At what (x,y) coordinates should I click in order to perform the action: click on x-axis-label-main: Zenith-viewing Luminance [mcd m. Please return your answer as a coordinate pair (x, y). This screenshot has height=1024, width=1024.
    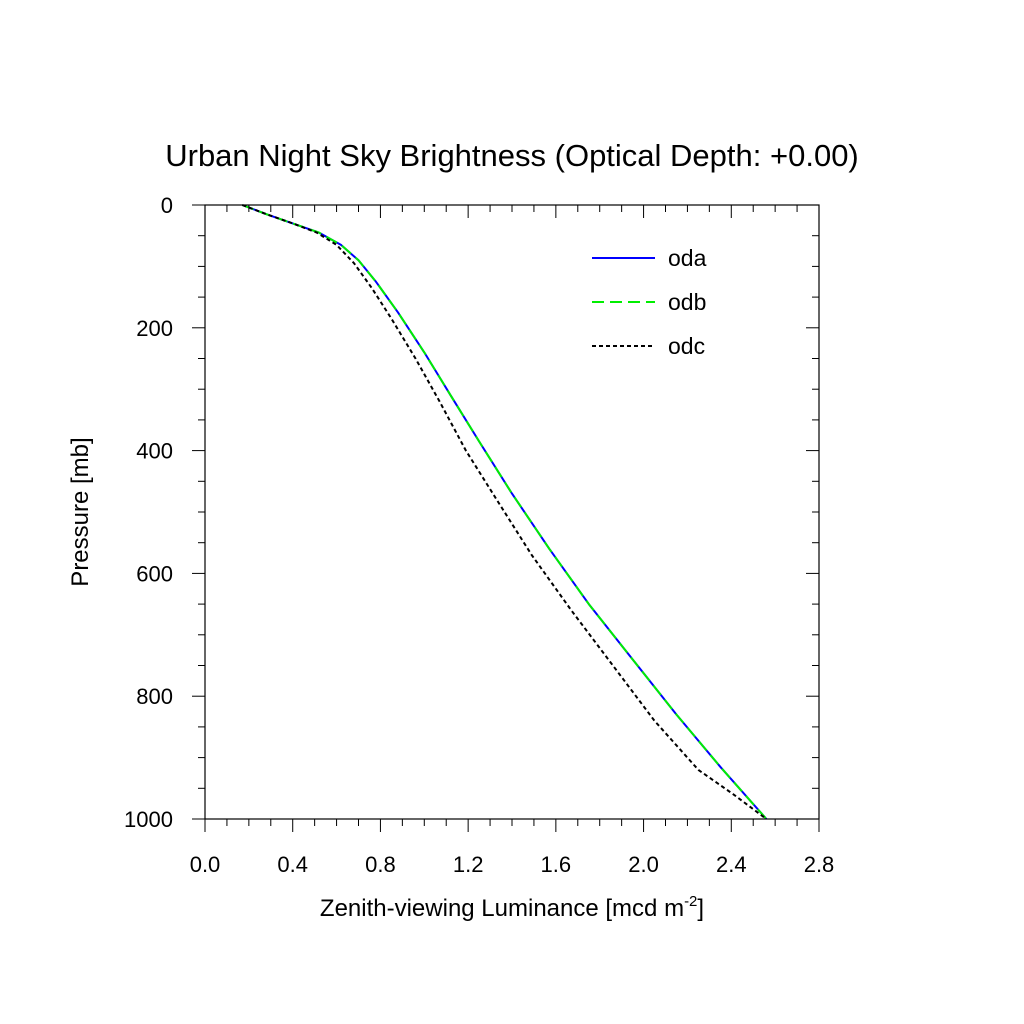
    Looking at the image, I should click on (502, 908).